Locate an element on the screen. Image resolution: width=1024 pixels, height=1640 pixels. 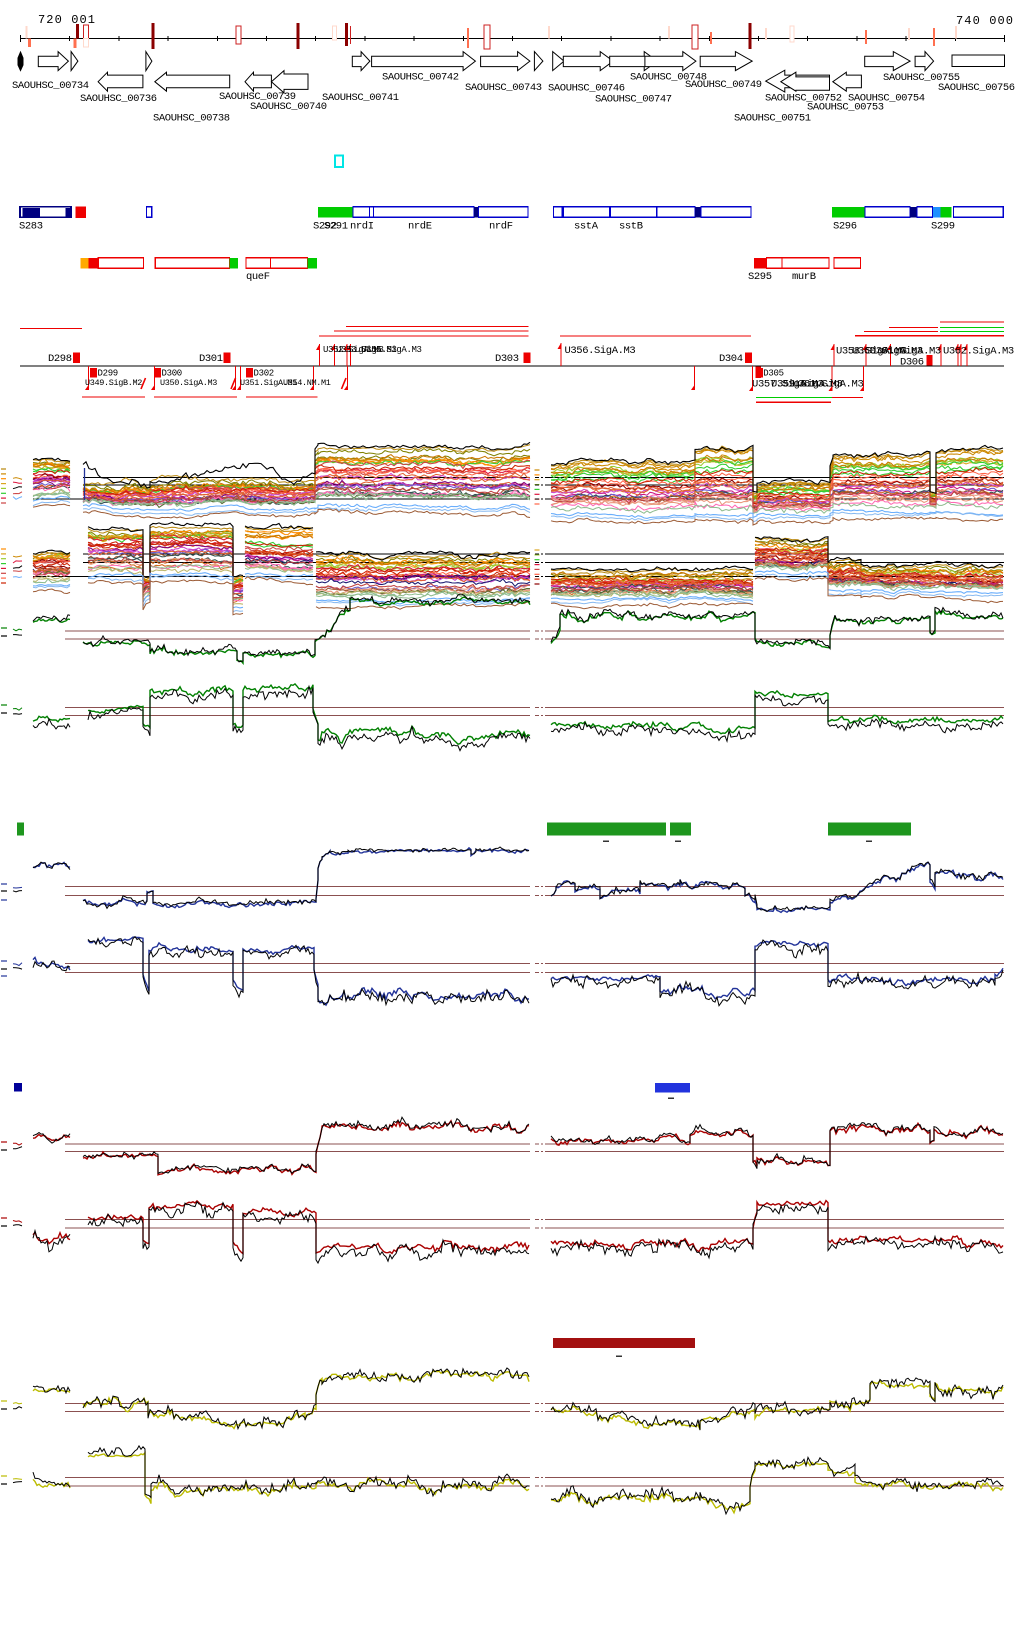
svg-text: 720 001 is located at coordinates (67, 20).